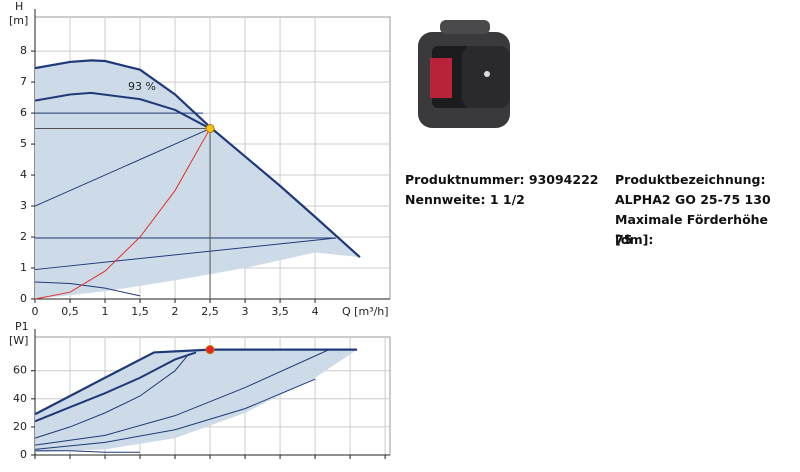 This screenshot has width=800, height=472. What do you see at coordinates (315, 311) in the screenshot?
I see `x-tick-label: 4` at bounding box center [315, 311].